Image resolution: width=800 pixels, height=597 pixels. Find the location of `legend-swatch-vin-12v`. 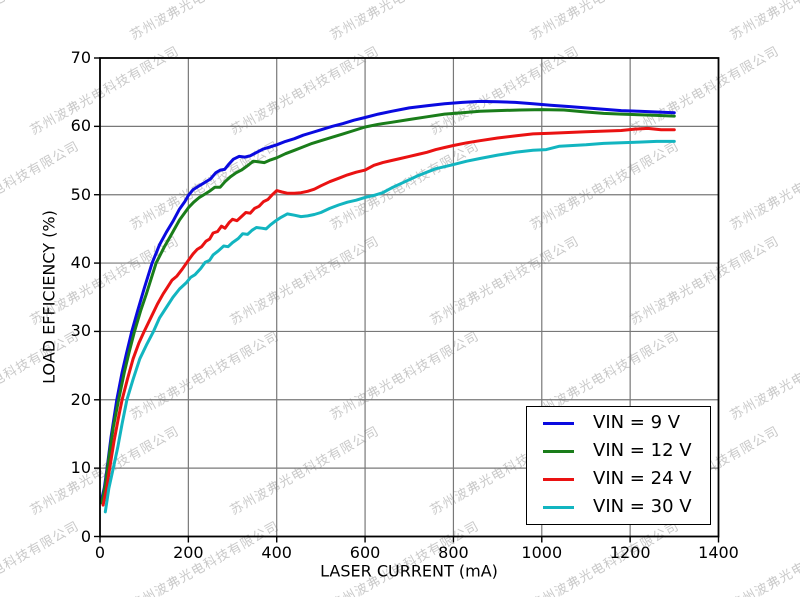

legend-swatch-vin-12v is located at coordinates (558, 451).